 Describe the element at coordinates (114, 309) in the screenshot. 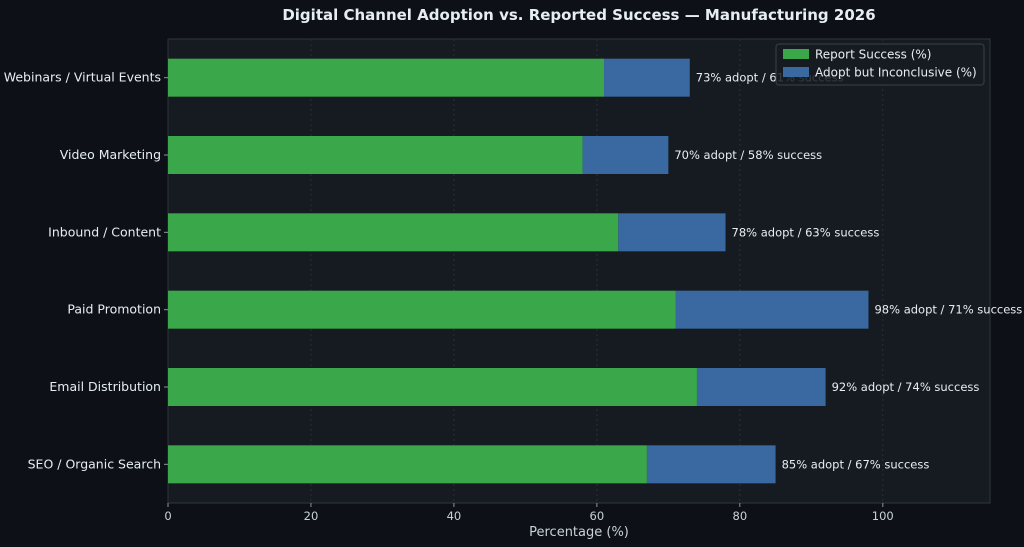

I see `y-tick-label: Paid Promotion` at that location.